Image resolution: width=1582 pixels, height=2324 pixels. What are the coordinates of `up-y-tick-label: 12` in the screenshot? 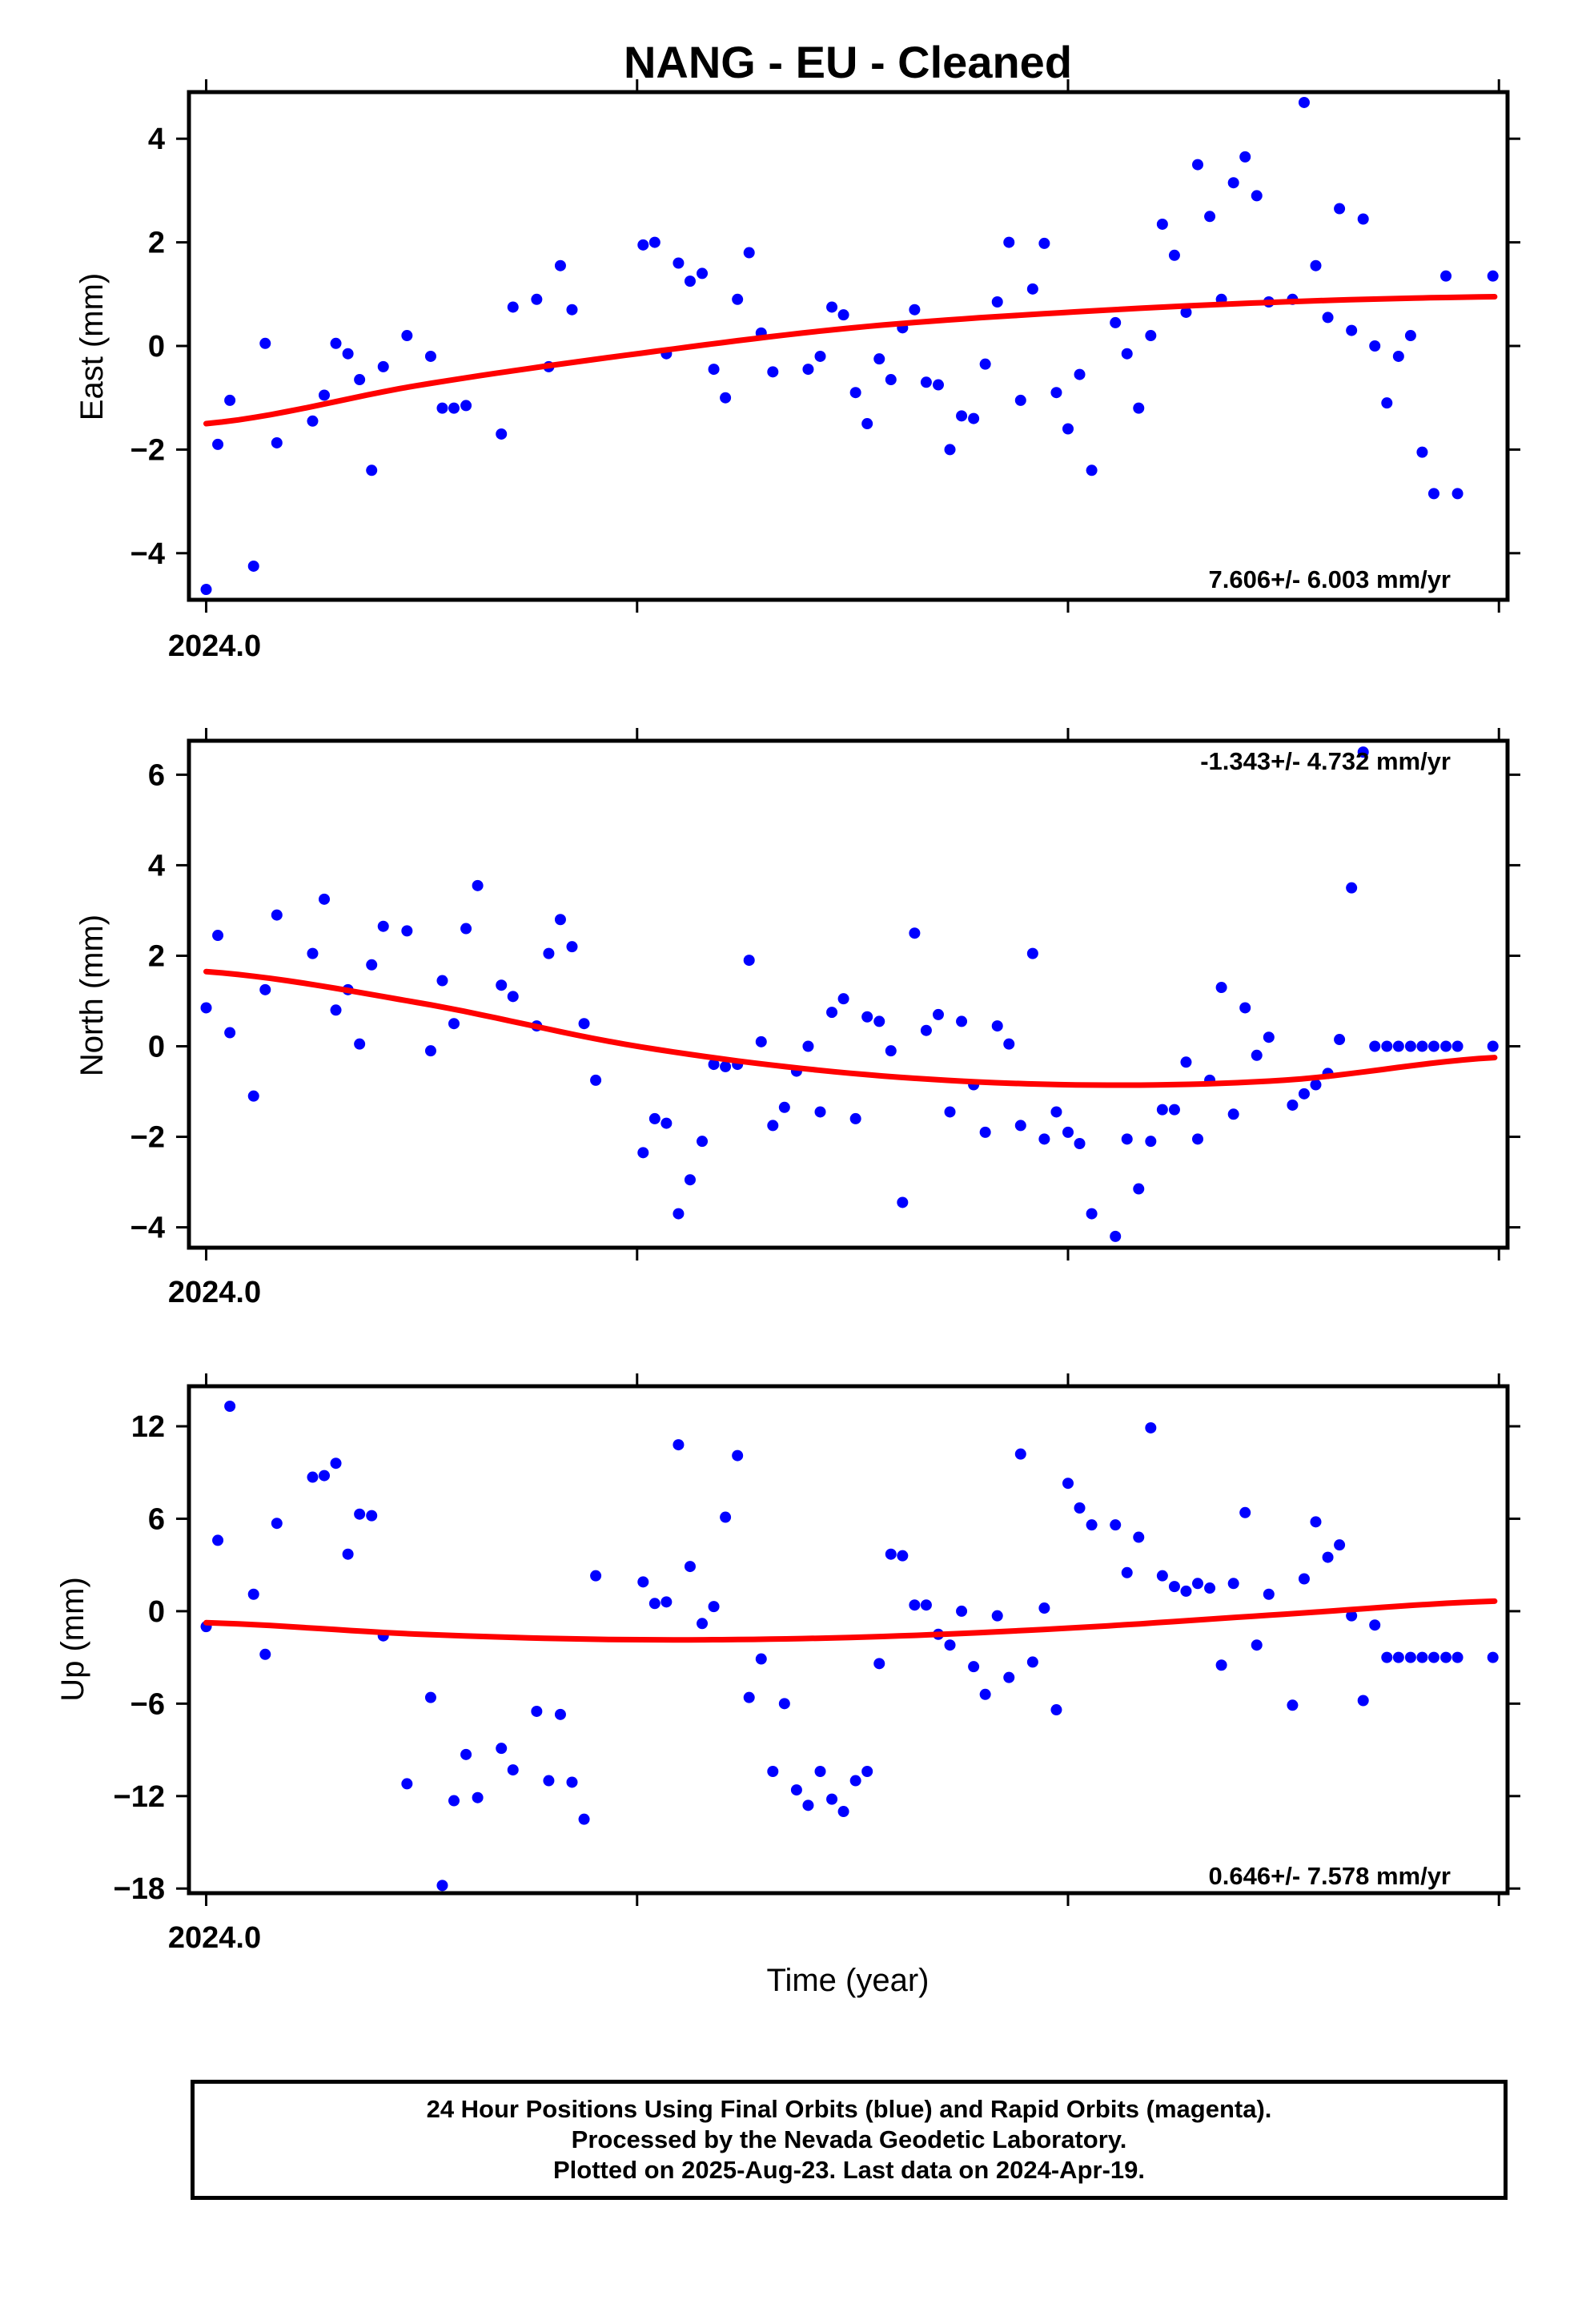 It's located at (148, 1427).